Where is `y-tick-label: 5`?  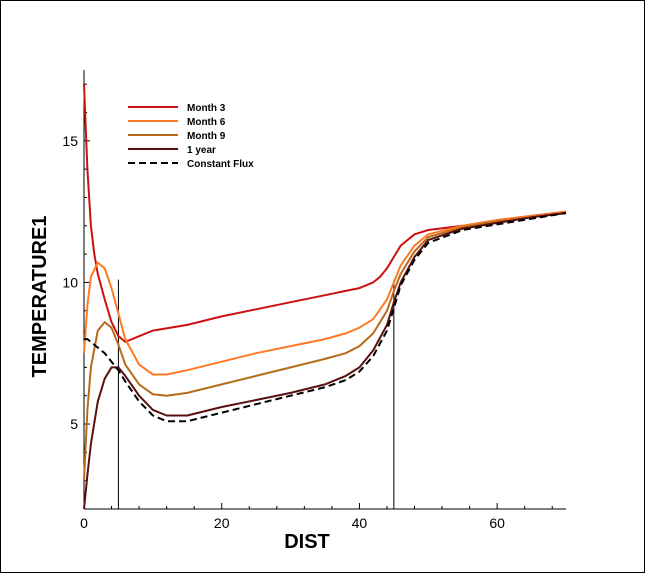
y-tick-label: 5 is located at coordinates (74, 424).